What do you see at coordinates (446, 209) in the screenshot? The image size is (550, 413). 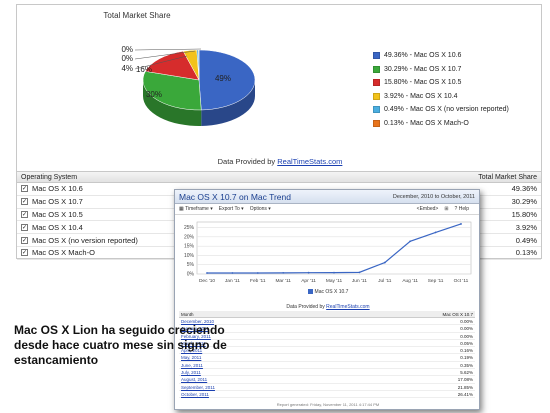 I see `bookmark-icon: ⊞` at bounding box center [446, 209].